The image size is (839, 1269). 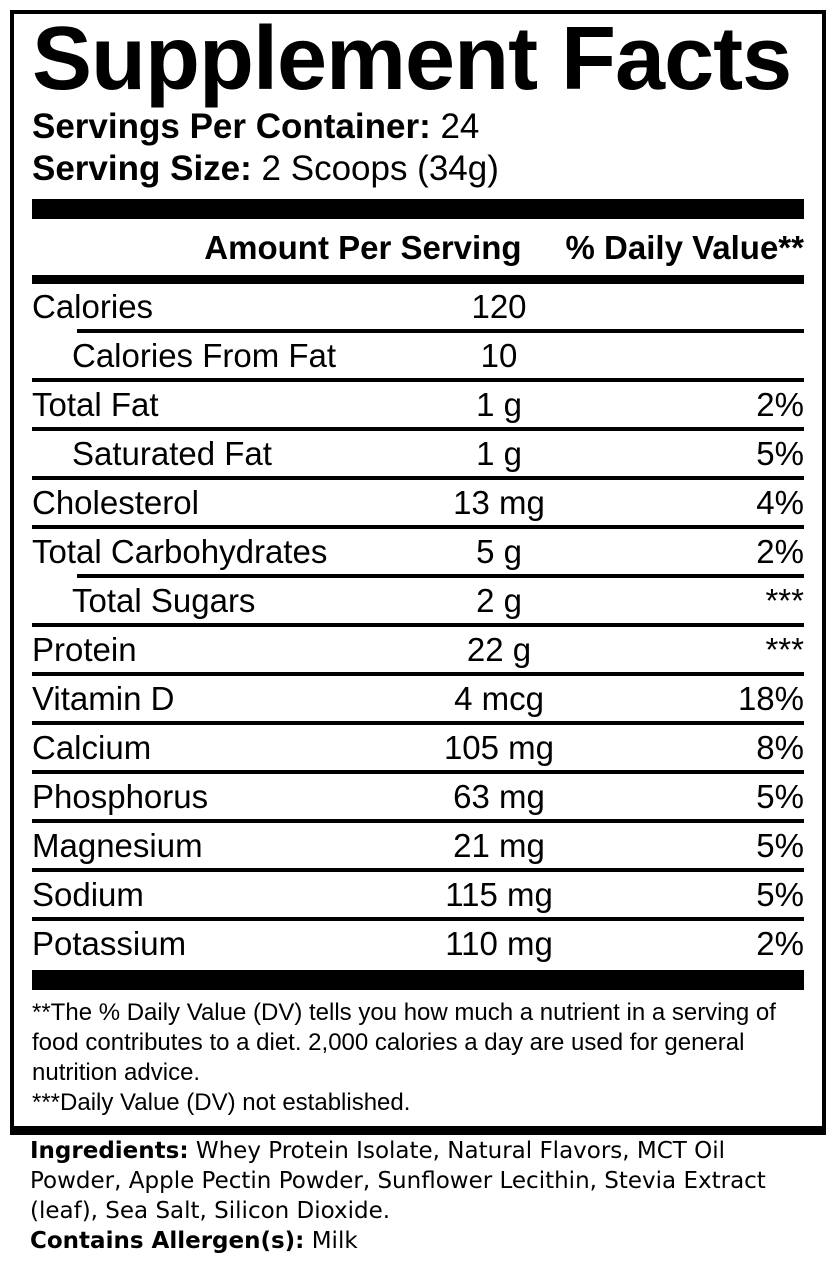 I want to click on nutrient-row: Protein 22 g ***, so click(x=418, y=649).